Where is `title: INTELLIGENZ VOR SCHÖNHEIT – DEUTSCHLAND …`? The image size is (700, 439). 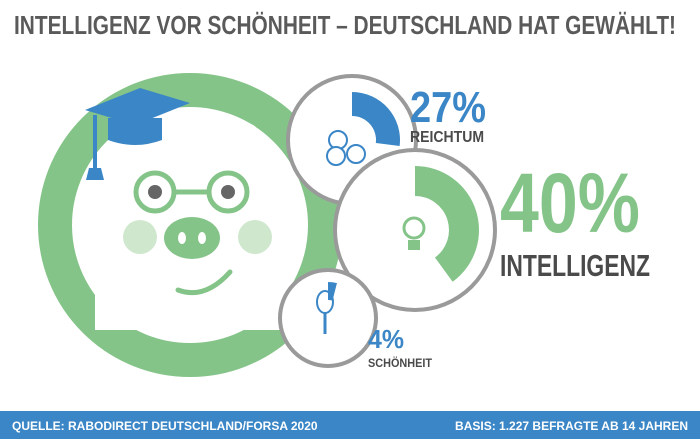
title: INTELLIGENZ VOR SCHÖNHEIT – DEUTSCHLAND … is located at coordinates (345, 25).